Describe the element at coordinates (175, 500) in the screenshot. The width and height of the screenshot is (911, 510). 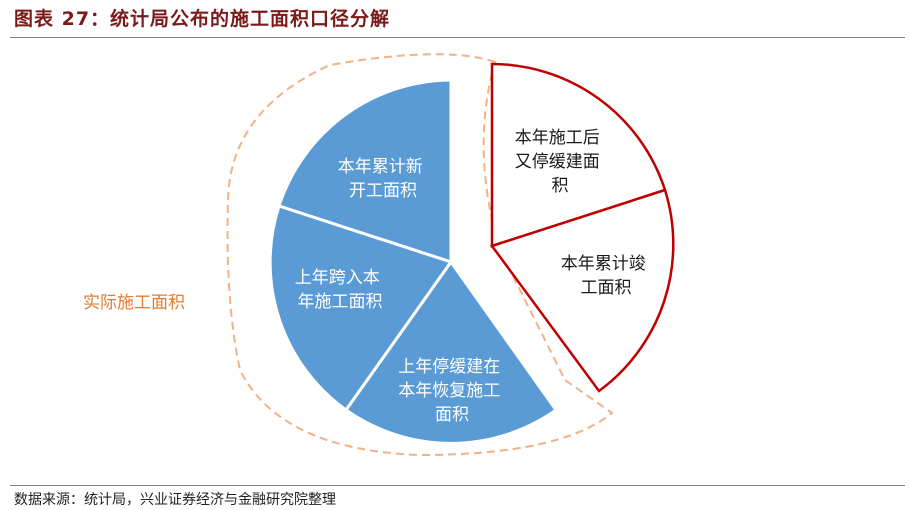
I see `source-note: 数据来源：统计局，兴业证券经济与金融研究院整理` at that location.